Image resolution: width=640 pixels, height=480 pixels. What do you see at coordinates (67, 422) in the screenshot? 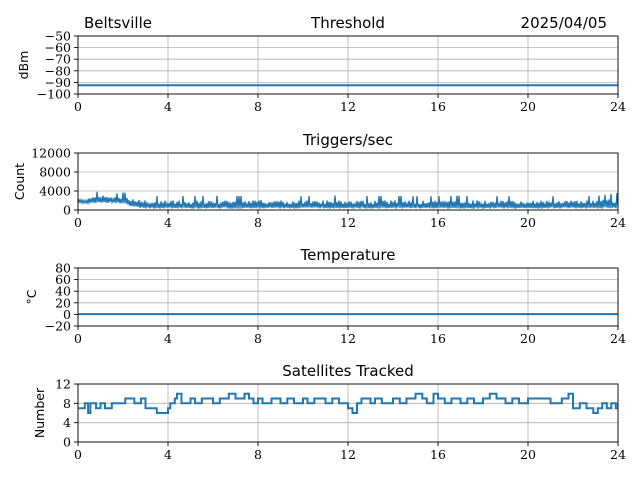
I see `y-tick-label: 4` at bounding box center [67, 422].